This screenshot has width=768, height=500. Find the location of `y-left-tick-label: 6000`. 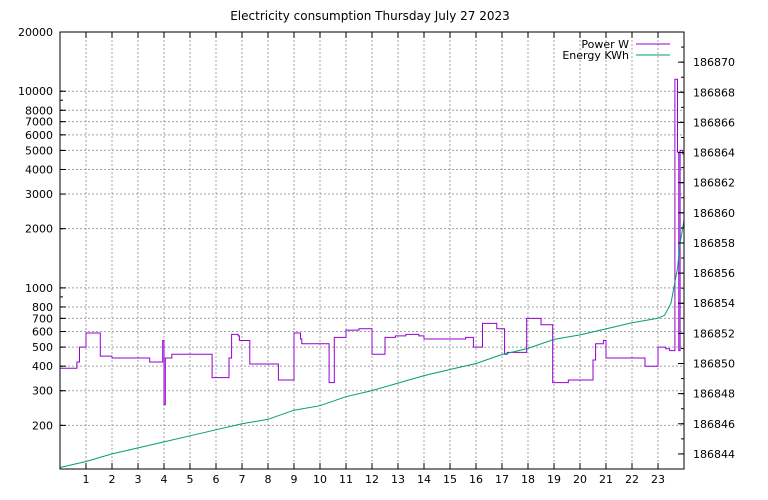

y-left-tick-label: 6000 is located at coordinates (39, 135).